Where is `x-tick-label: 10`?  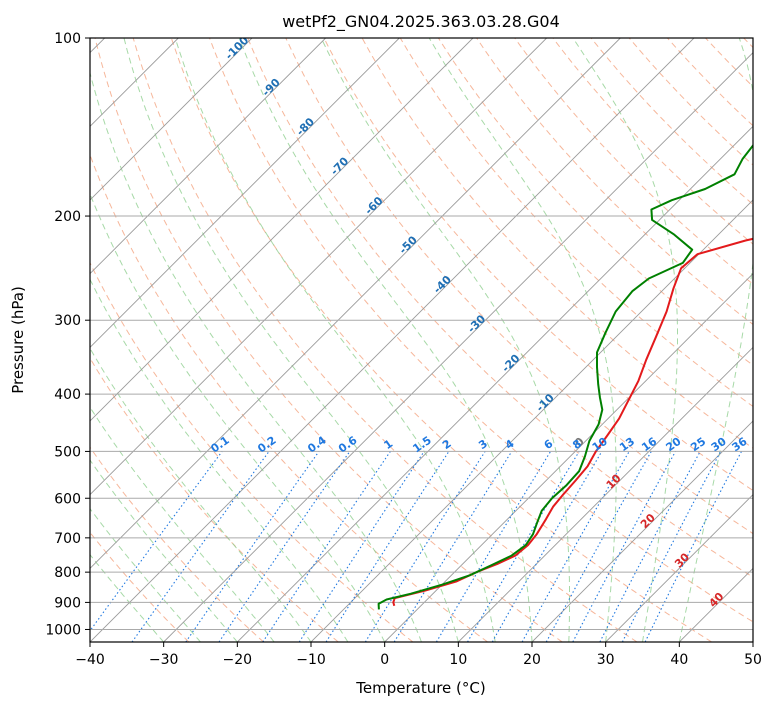 x-tick-label: 10 is located at coordinates (458, 660).